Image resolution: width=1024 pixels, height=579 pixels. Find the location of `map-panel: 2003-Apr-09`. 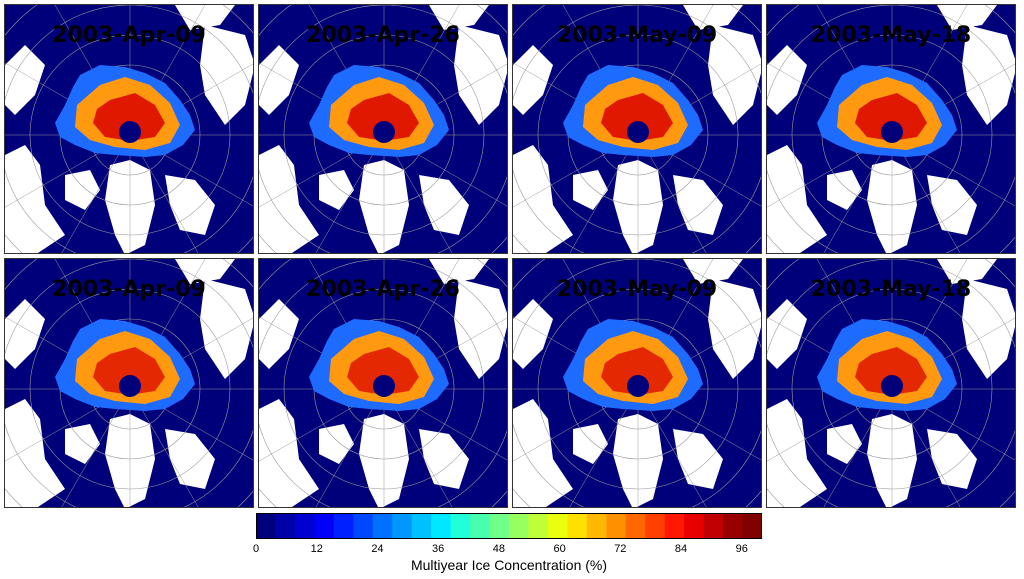

map-panel: 2003-Apr-09 is located at coordinates (129, 129).